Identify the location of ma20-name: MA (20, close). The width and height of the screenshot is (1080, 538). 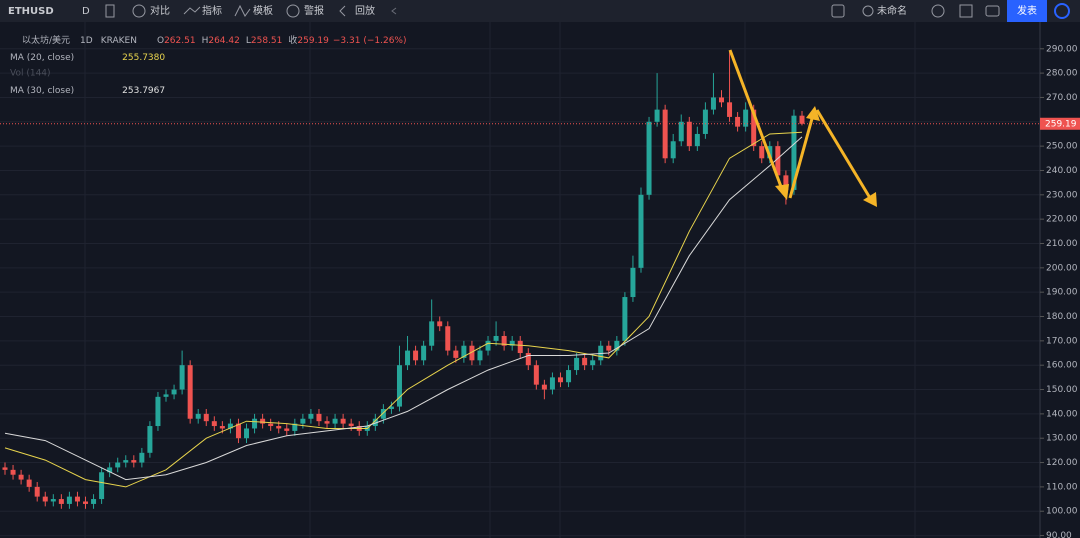
(42, 58).